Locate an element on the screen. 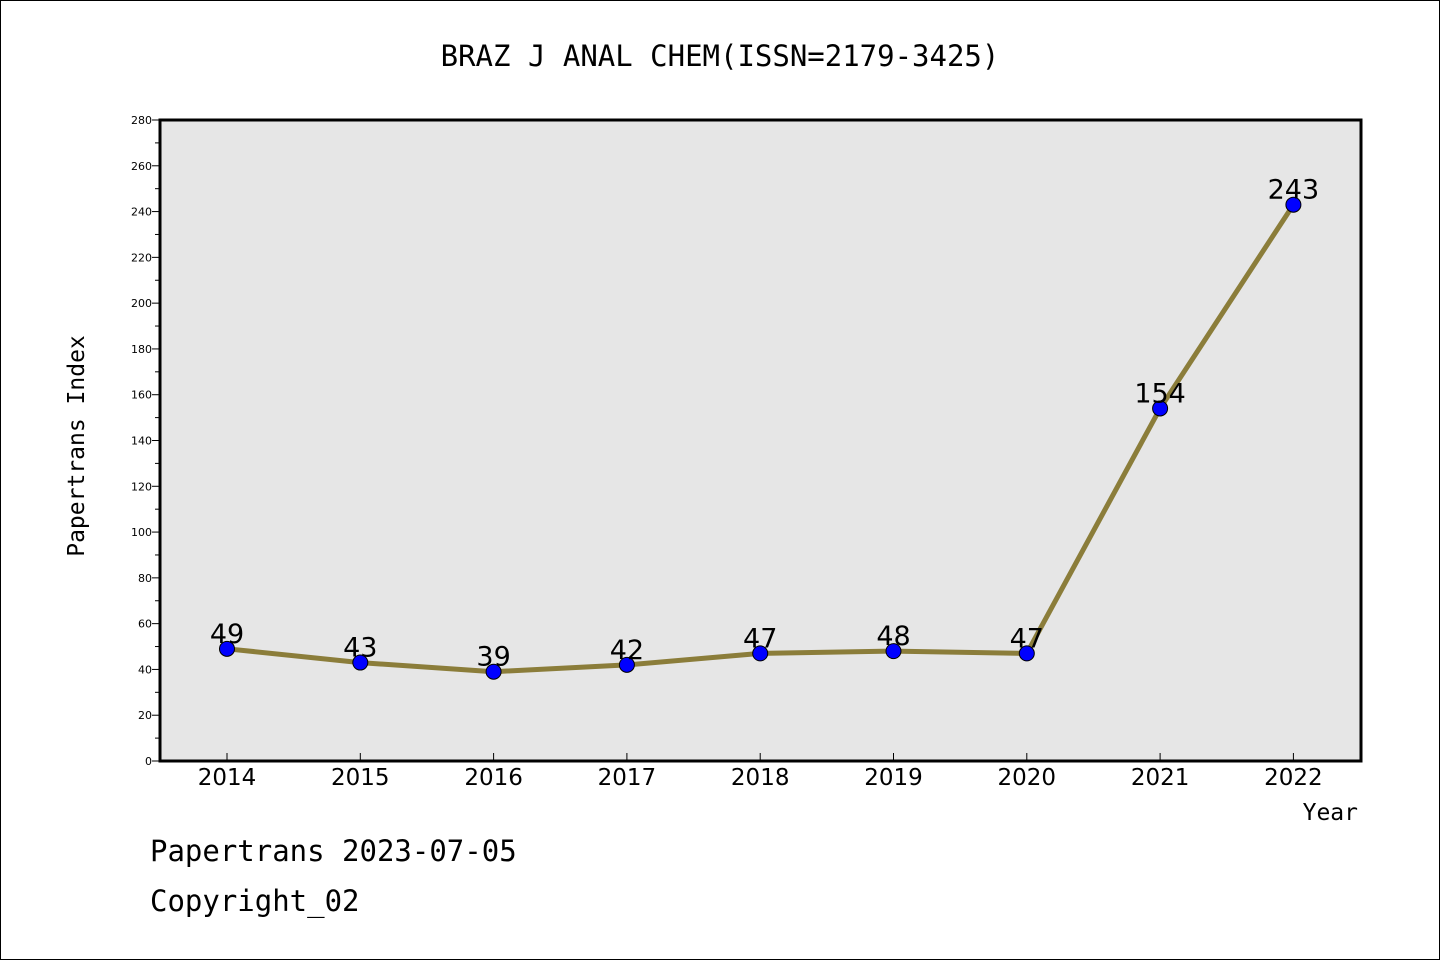  x-tick-label: 2019 is located at coordinates (893, 778).